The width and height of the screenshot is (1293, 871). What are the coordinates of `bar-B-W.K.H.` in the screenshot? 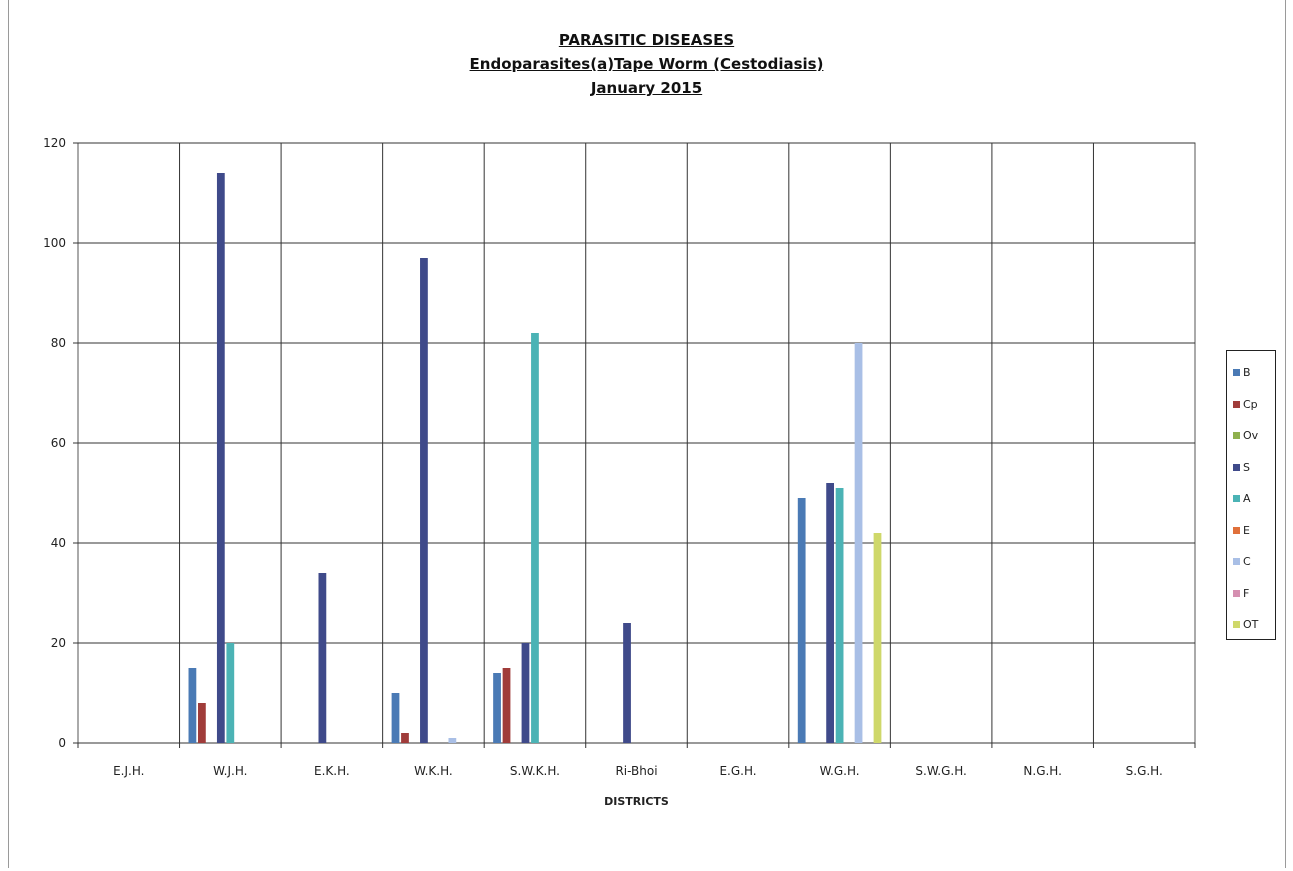 It's located at (395, 718).